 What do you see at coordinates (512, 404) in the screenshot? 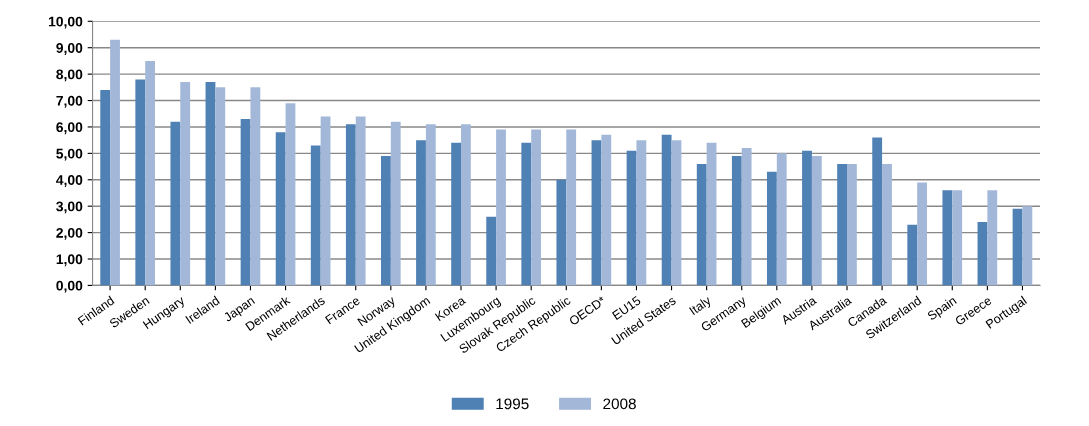
I see `legend-label: 1995` at bounding box center [512, 404].